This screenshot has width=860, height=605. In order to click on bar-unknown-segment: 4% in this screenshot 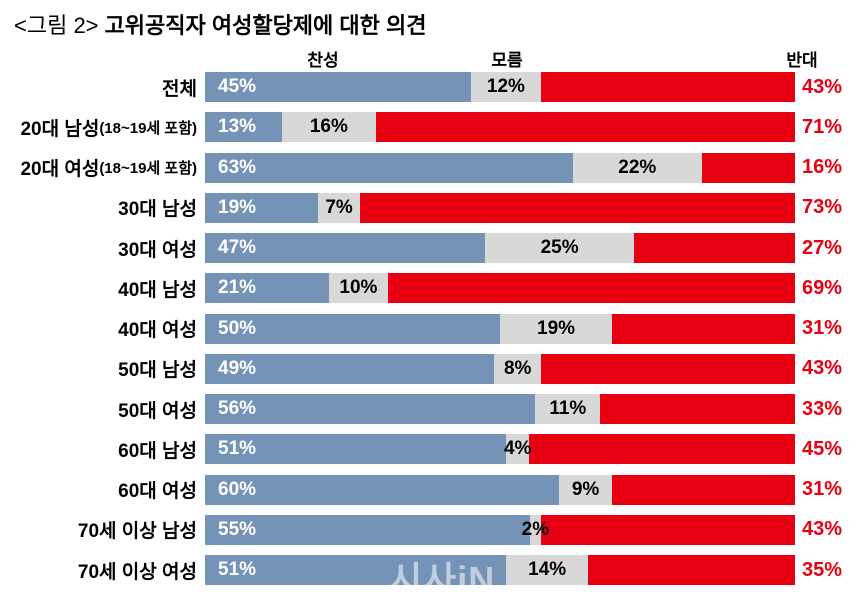, I will do `click(517, 449)`.